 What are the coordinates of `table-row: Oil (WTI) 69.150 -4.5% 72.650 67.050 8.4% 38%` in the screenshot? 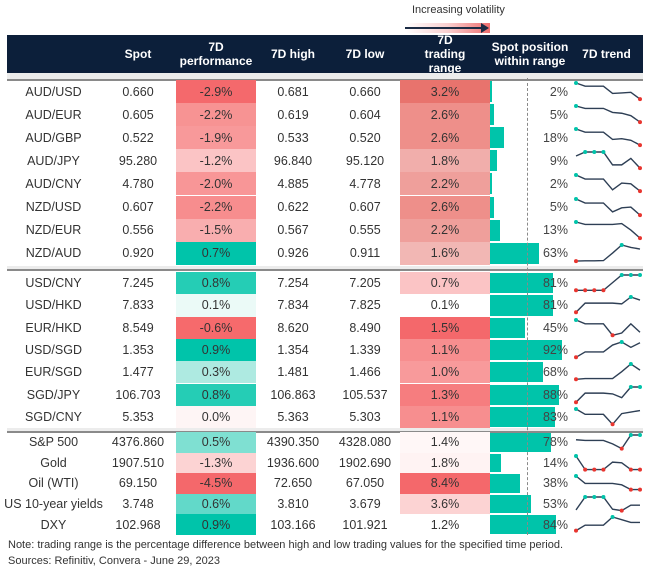 It's located at (325, 483).